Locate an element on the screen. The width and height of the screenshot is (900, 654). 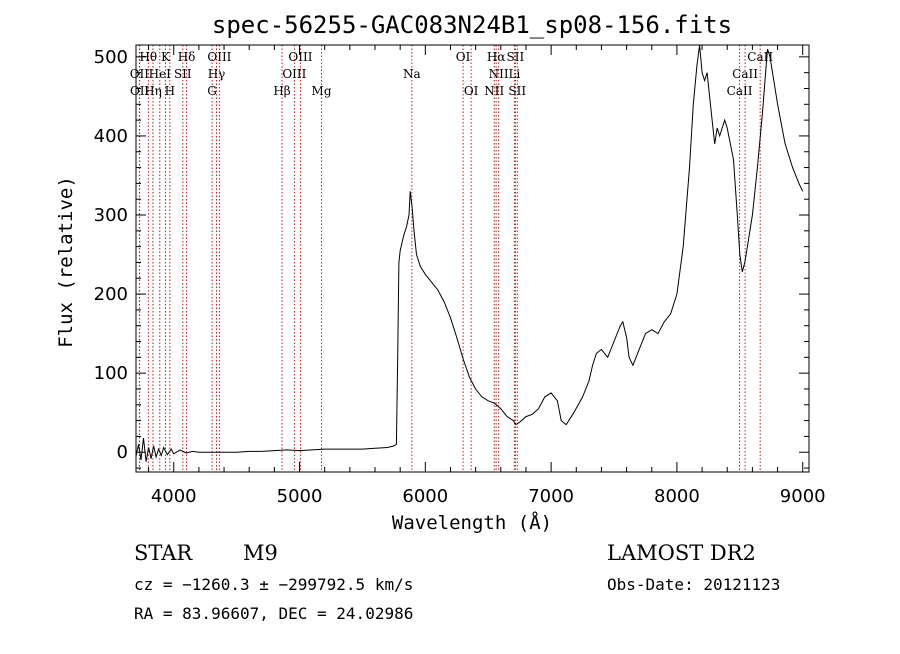
line-marker-label: HeI is located at coordinates (160, 74).